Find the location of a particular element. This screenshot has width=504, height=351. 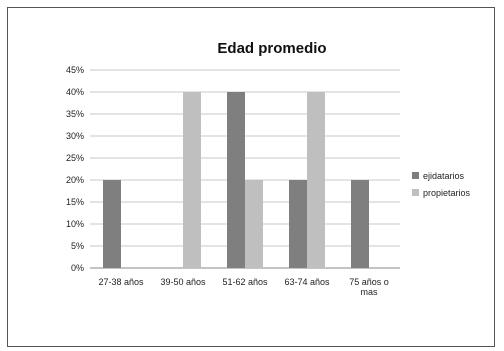

x-tick-label: 51-62 años is located at coordinates (245, 282).